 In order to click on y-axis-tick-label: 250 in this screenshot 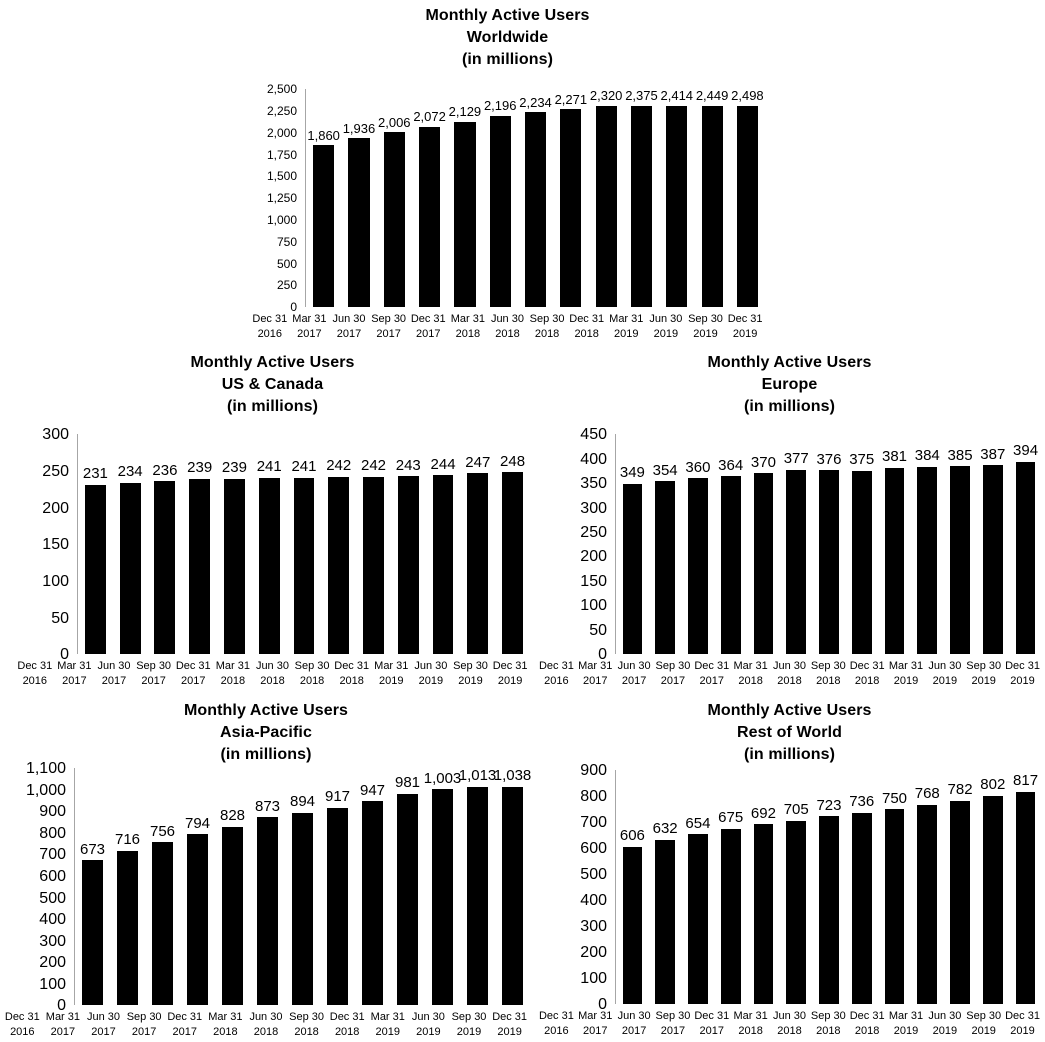, I will do `click(286, 285)`.